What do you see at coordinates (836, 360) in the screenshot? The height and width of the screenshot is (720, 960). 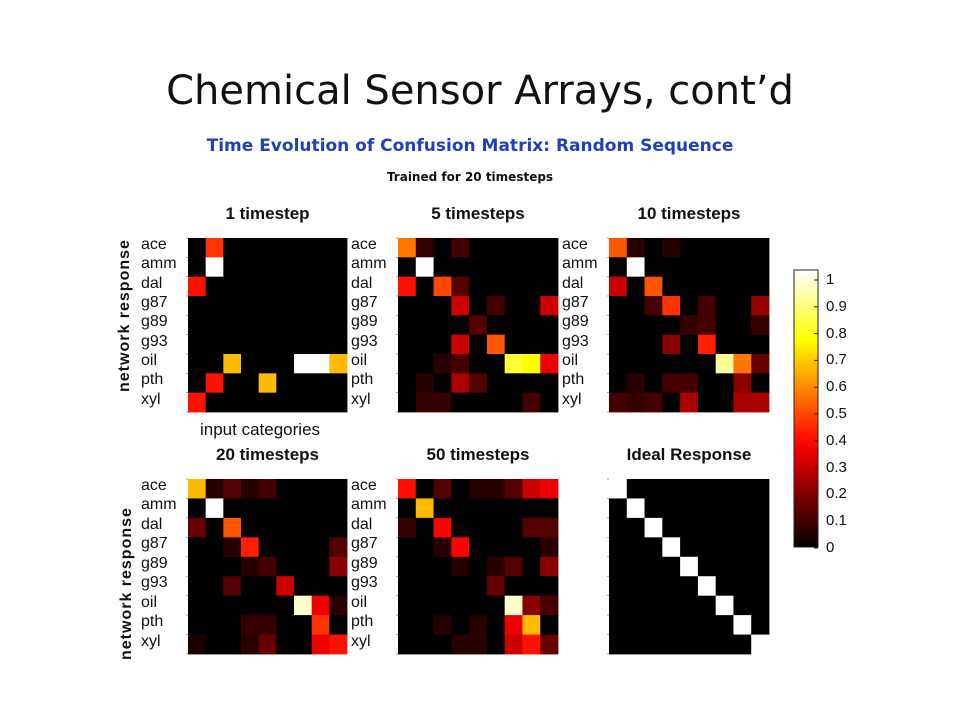 I see `colorbar-tick-label: 0.7` at bounding box center [836, 360].